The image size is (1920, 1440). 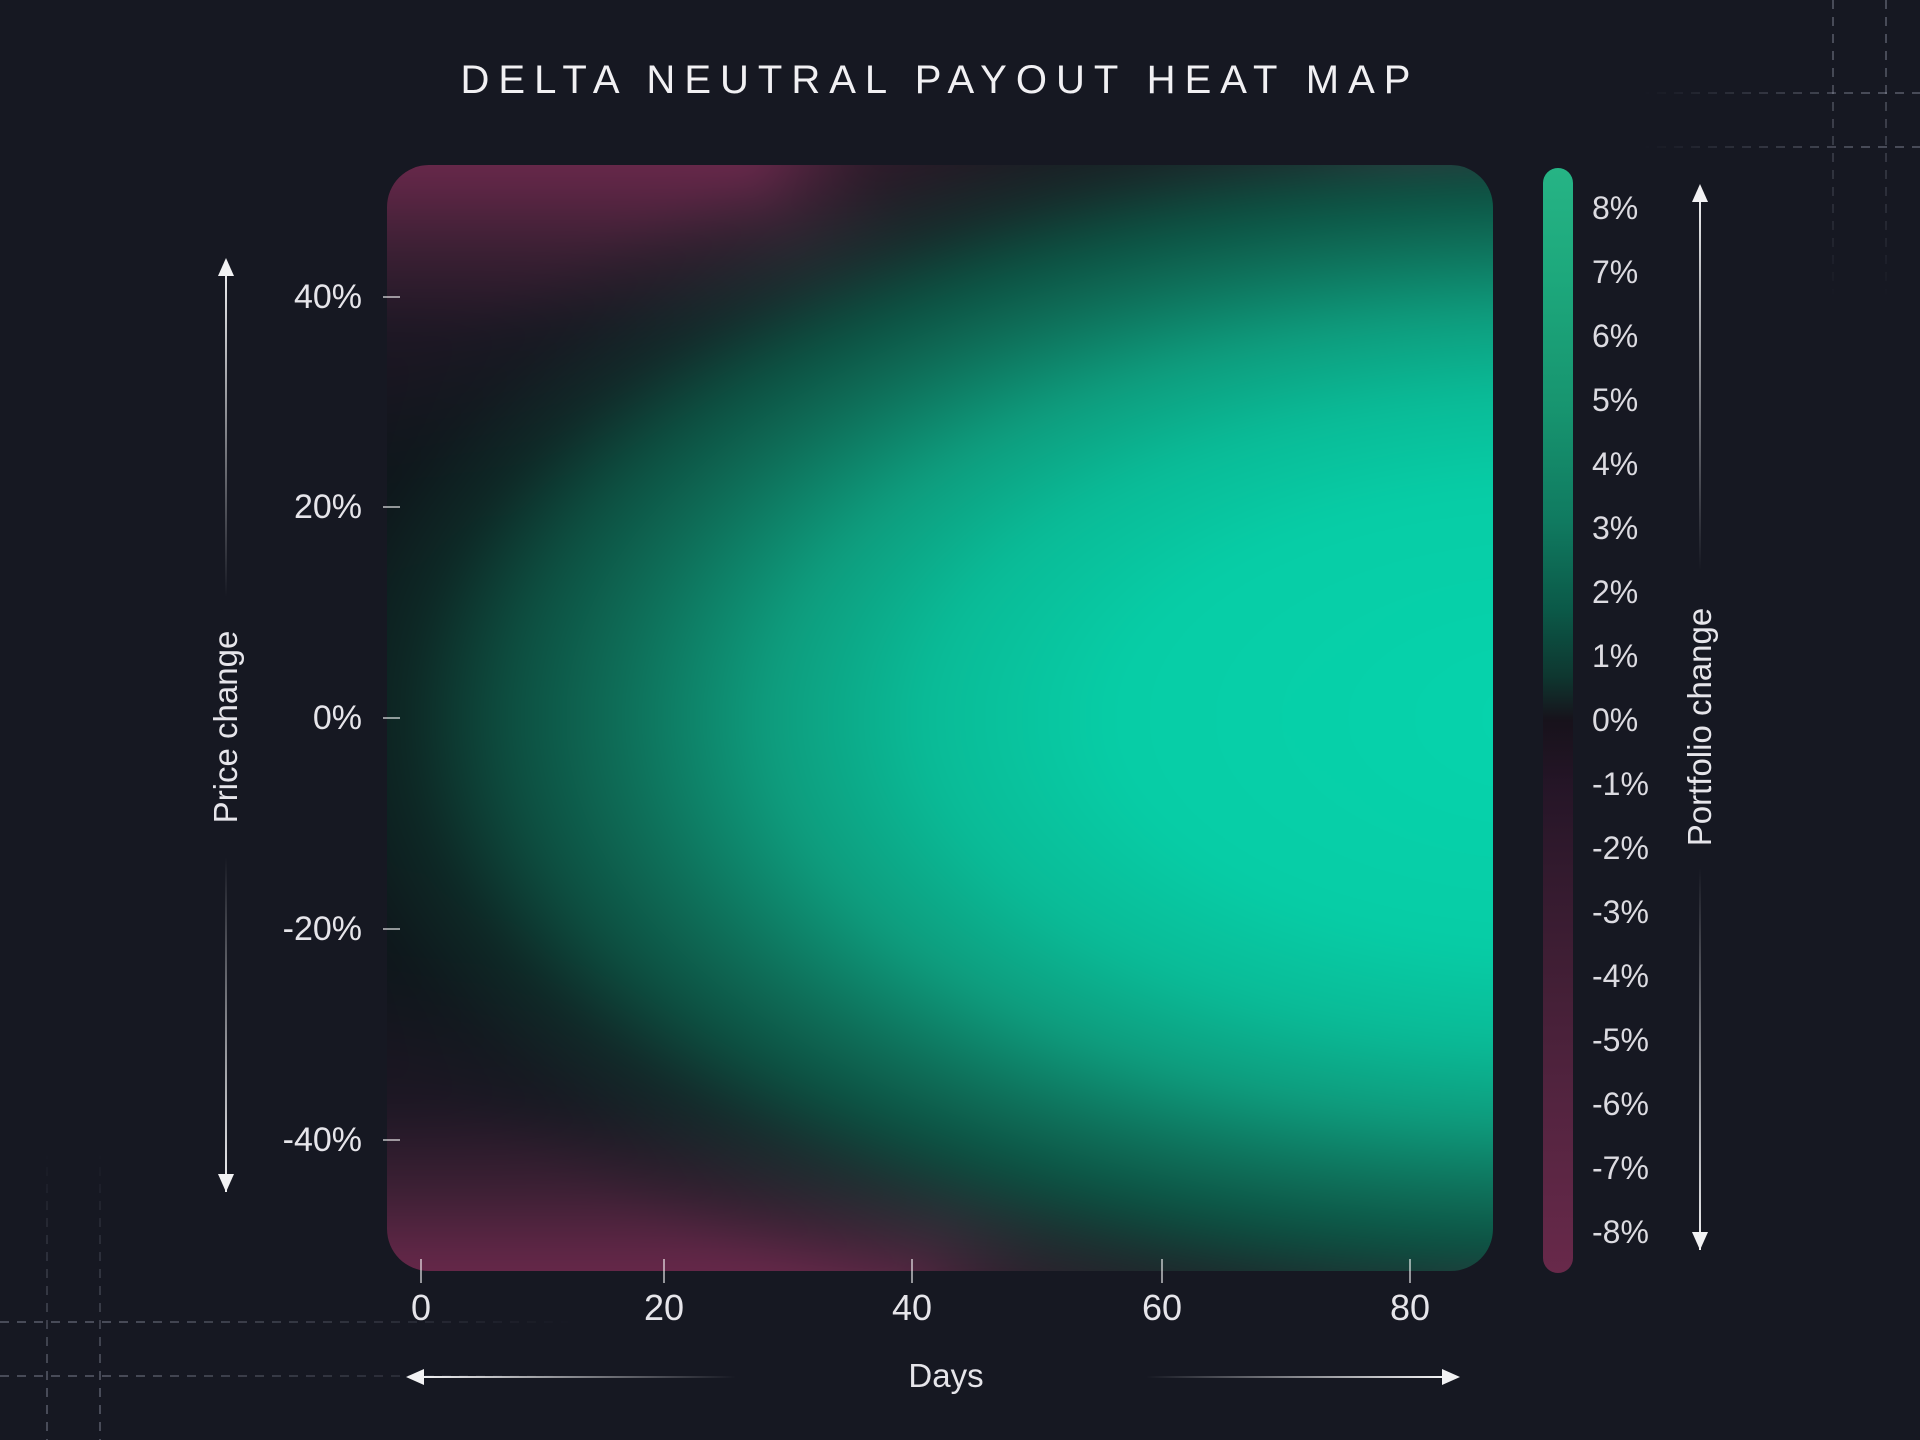 I want to click on y-tick-label: 0%, so click(x=337, y=718).